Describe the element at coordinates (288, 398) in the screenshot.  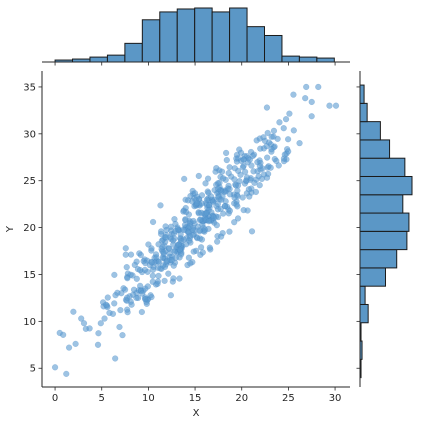
I see `x-tick-label: 25` at that location.